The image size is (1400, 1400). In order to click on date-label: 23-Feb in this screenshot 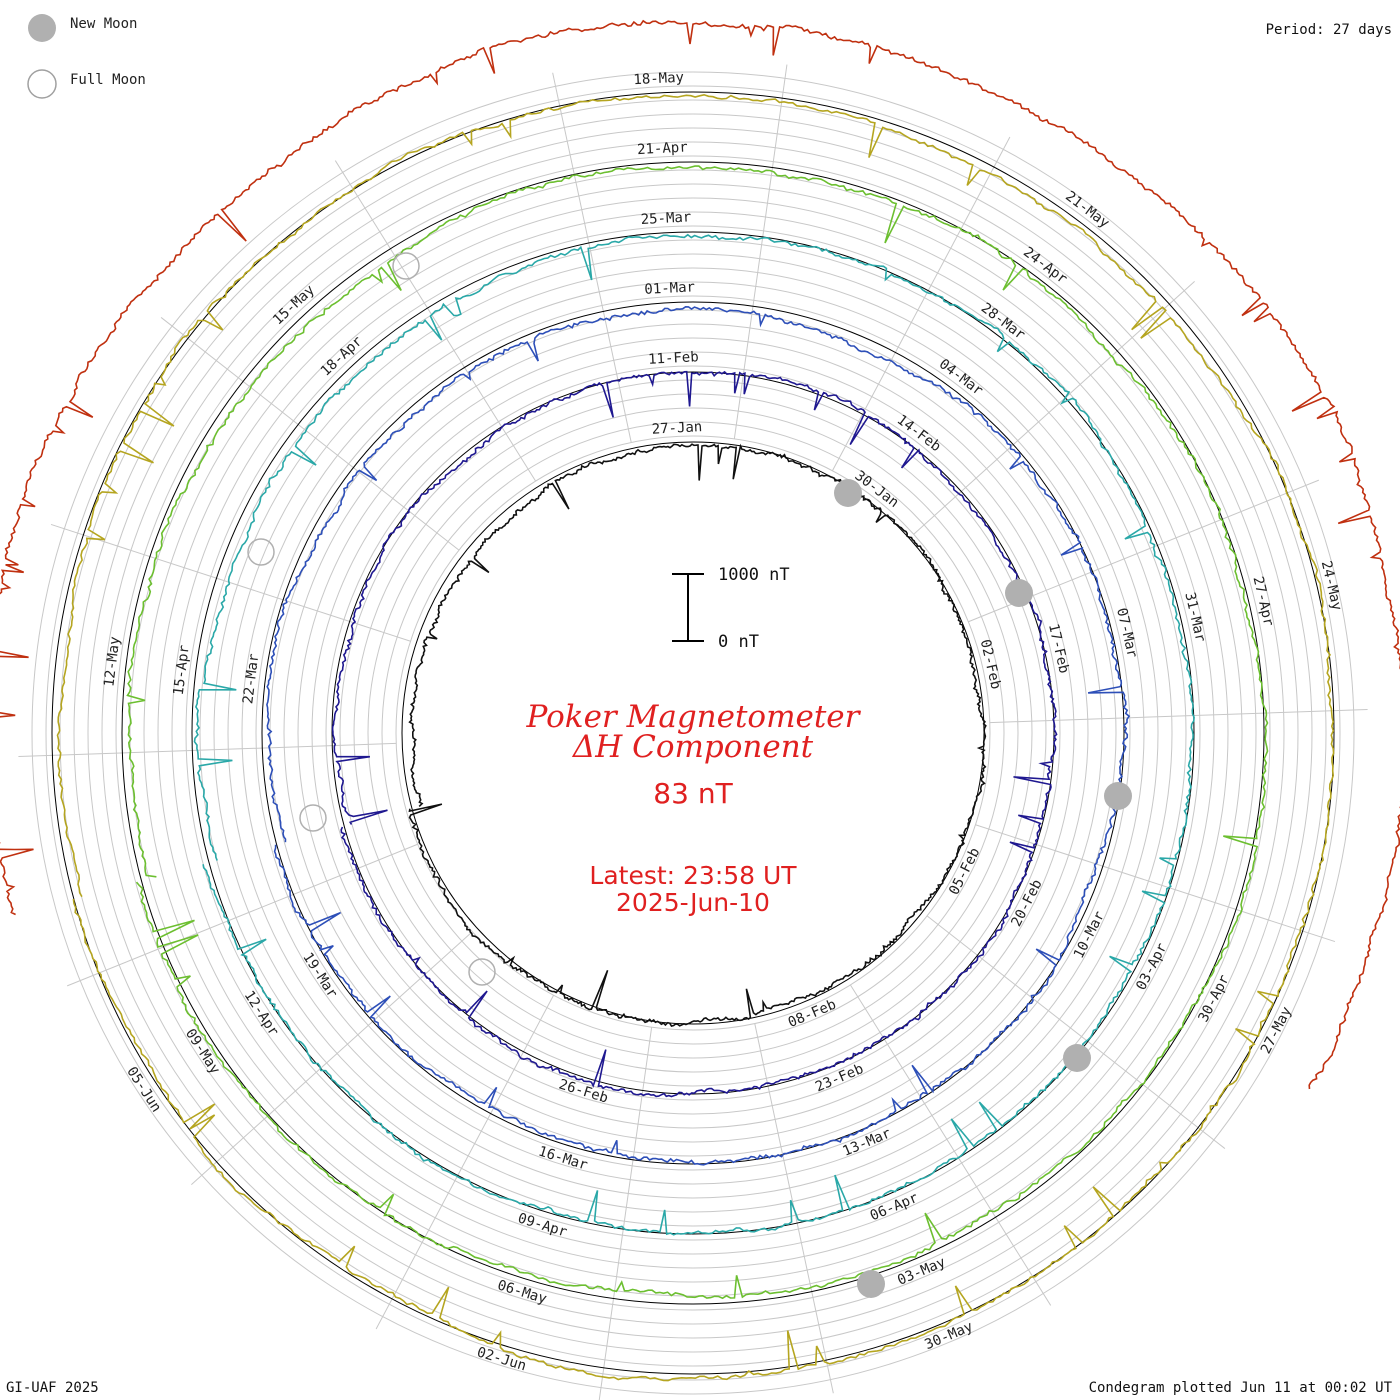, I will do `click(839, 1078)`.